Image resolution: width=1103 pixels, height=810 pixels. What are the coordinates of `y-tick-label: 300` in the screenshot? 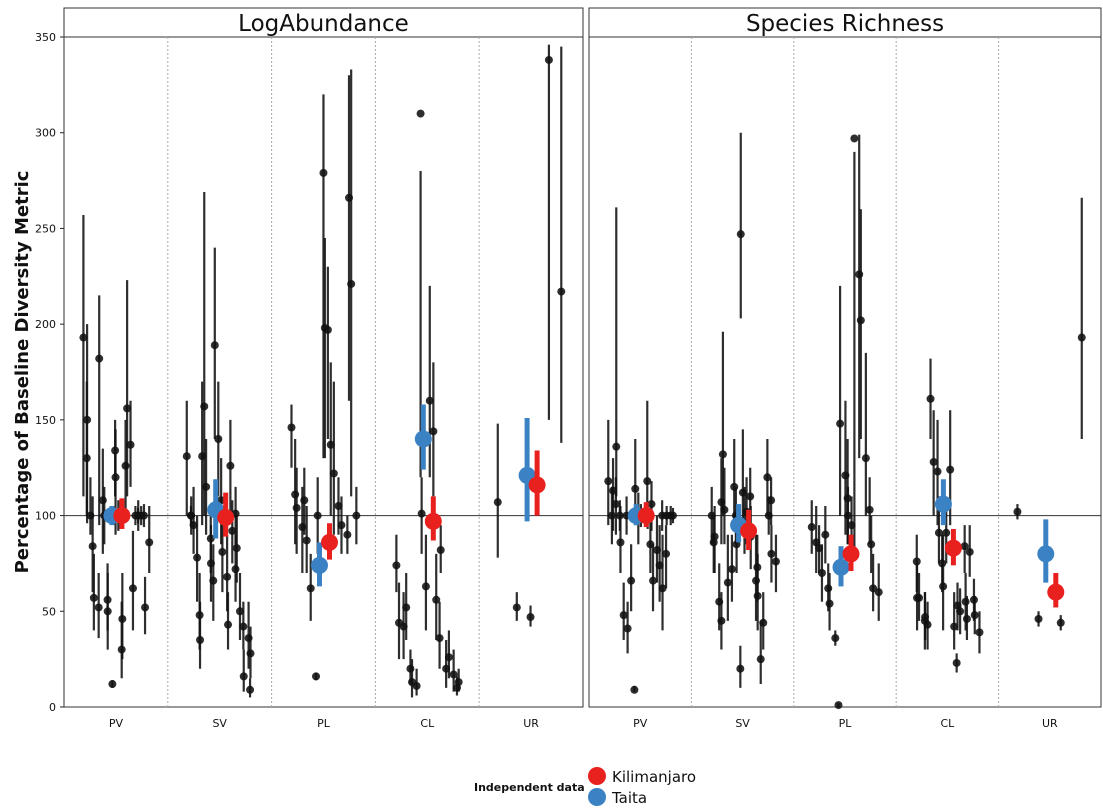 It's located at (45, 133).